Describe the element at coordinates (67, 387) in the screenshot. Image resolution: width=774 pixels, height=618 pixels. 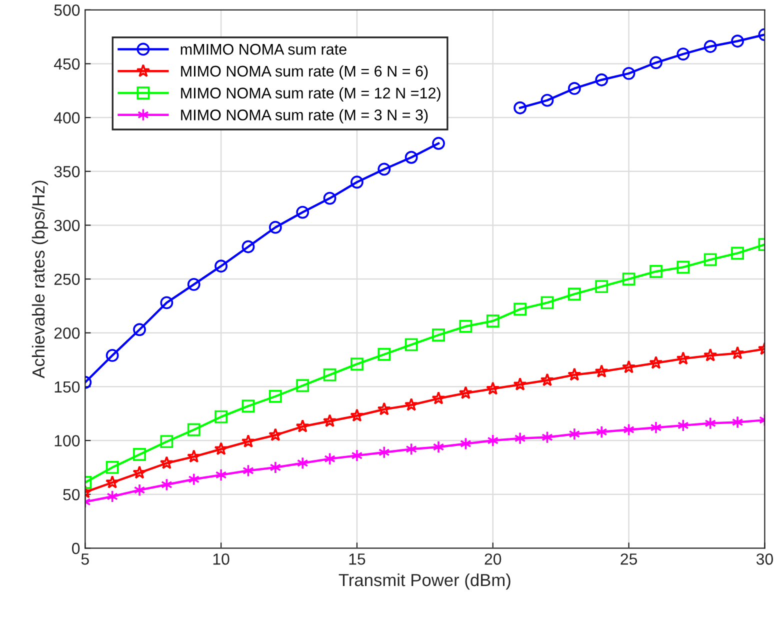
I see `y-tick-label: 150` at that location.